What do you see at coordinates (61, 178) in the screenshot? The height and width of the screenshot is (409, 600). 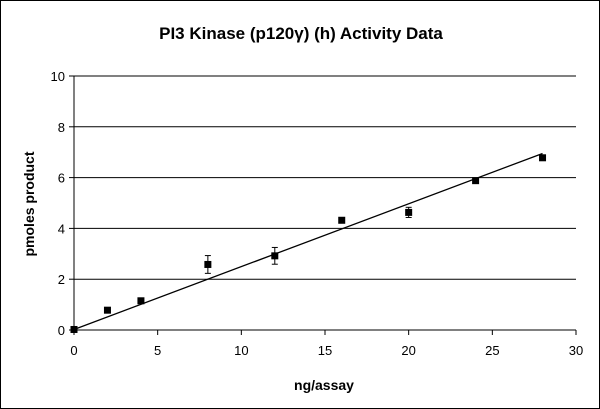 I see `y-tick-label: 6` at bounding box center [61, 178].